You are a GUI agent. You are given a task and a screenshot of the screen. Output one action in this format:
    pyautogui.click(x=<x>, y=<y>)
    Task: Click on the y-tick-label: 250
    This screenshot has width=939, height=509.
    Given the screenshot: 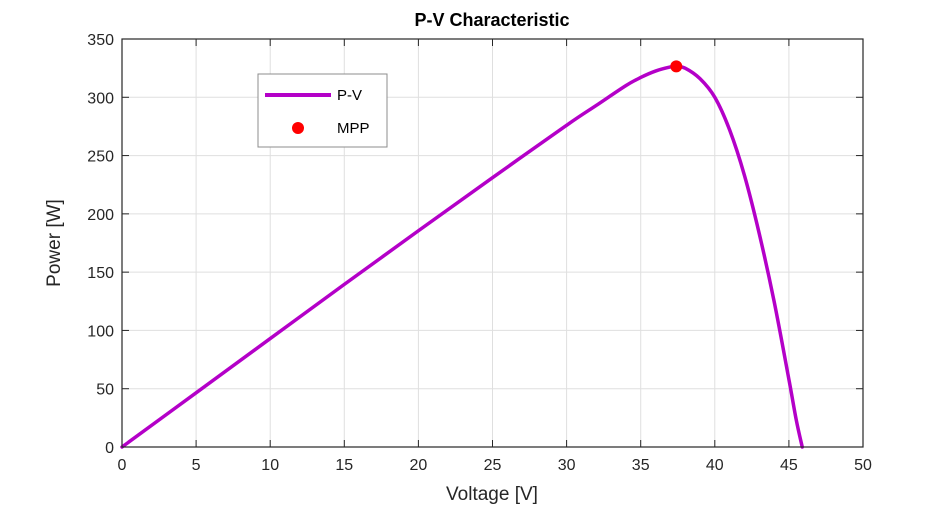 What is the action you would take?
    pyautogui.click(x=100, y=157)
    